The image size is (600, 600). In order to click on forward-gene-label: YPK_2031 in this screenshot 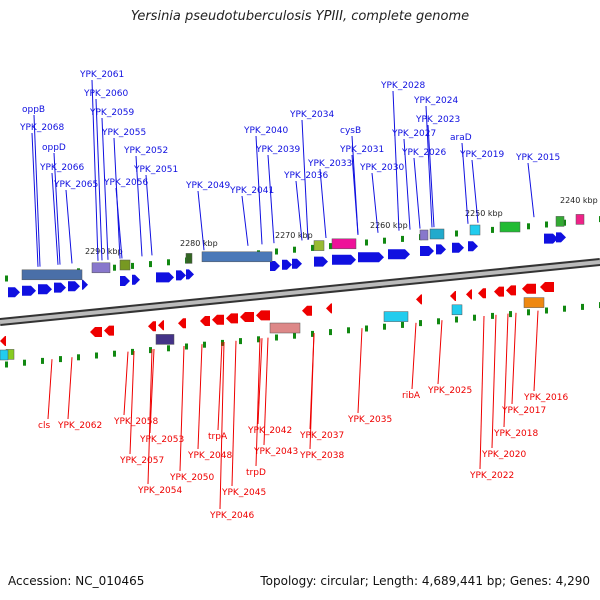, I will do `click(361, 150)`.